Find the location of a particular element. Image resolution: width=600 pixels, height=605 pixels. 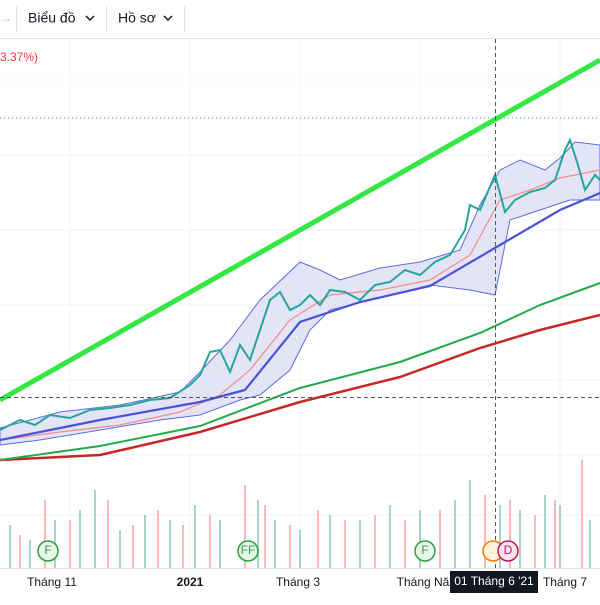

menu-profile: Hồ sơ is located at coordinates (137, 18).